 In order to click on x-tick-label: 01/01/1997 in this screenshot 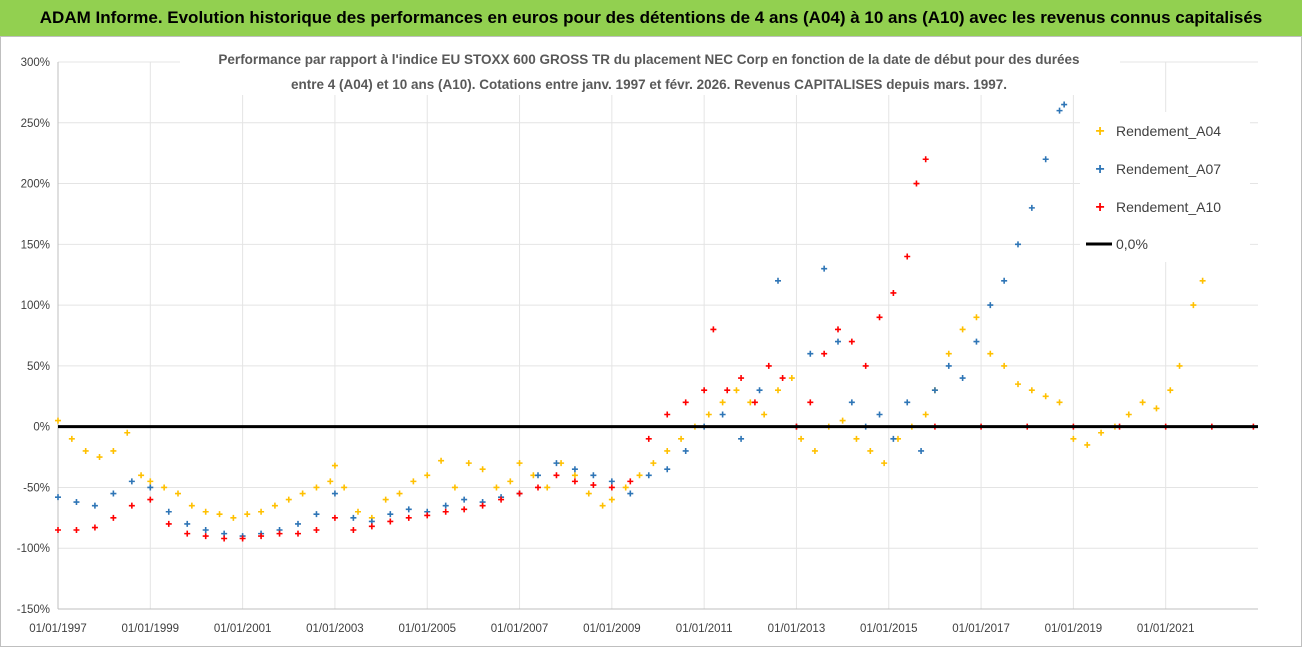, I will do `click(58, 629)`.